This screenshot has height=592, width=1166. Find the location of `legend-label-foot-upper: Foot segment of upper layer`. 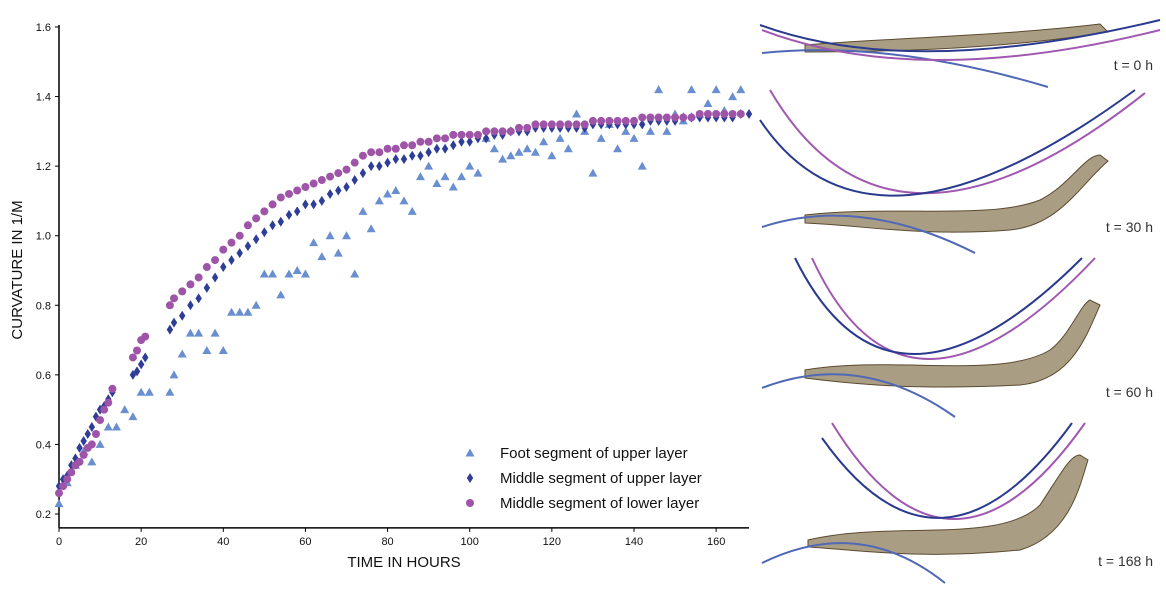

legend-label-foot-upper: Foot segment of upper layer is located at coordinates (594, 453).